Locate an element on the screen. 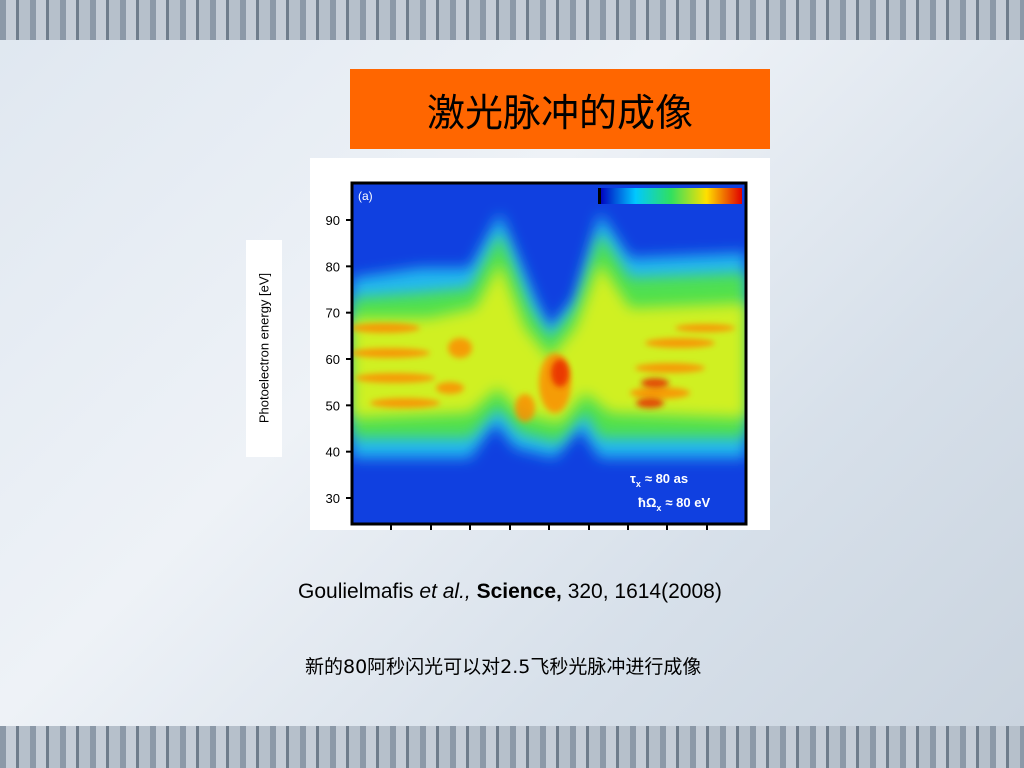 This screenshot has height=768, width=1024. annotation: τx ≈ 80 as is located at coordinates (659, 480).